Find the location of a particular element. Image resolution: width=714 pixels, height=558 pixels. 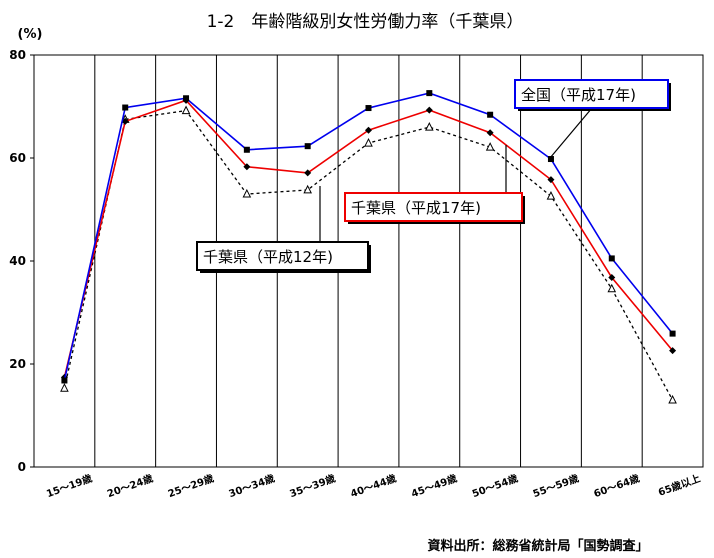

x-tick-label: 25～29歳 is located at coordinates (190, 486).